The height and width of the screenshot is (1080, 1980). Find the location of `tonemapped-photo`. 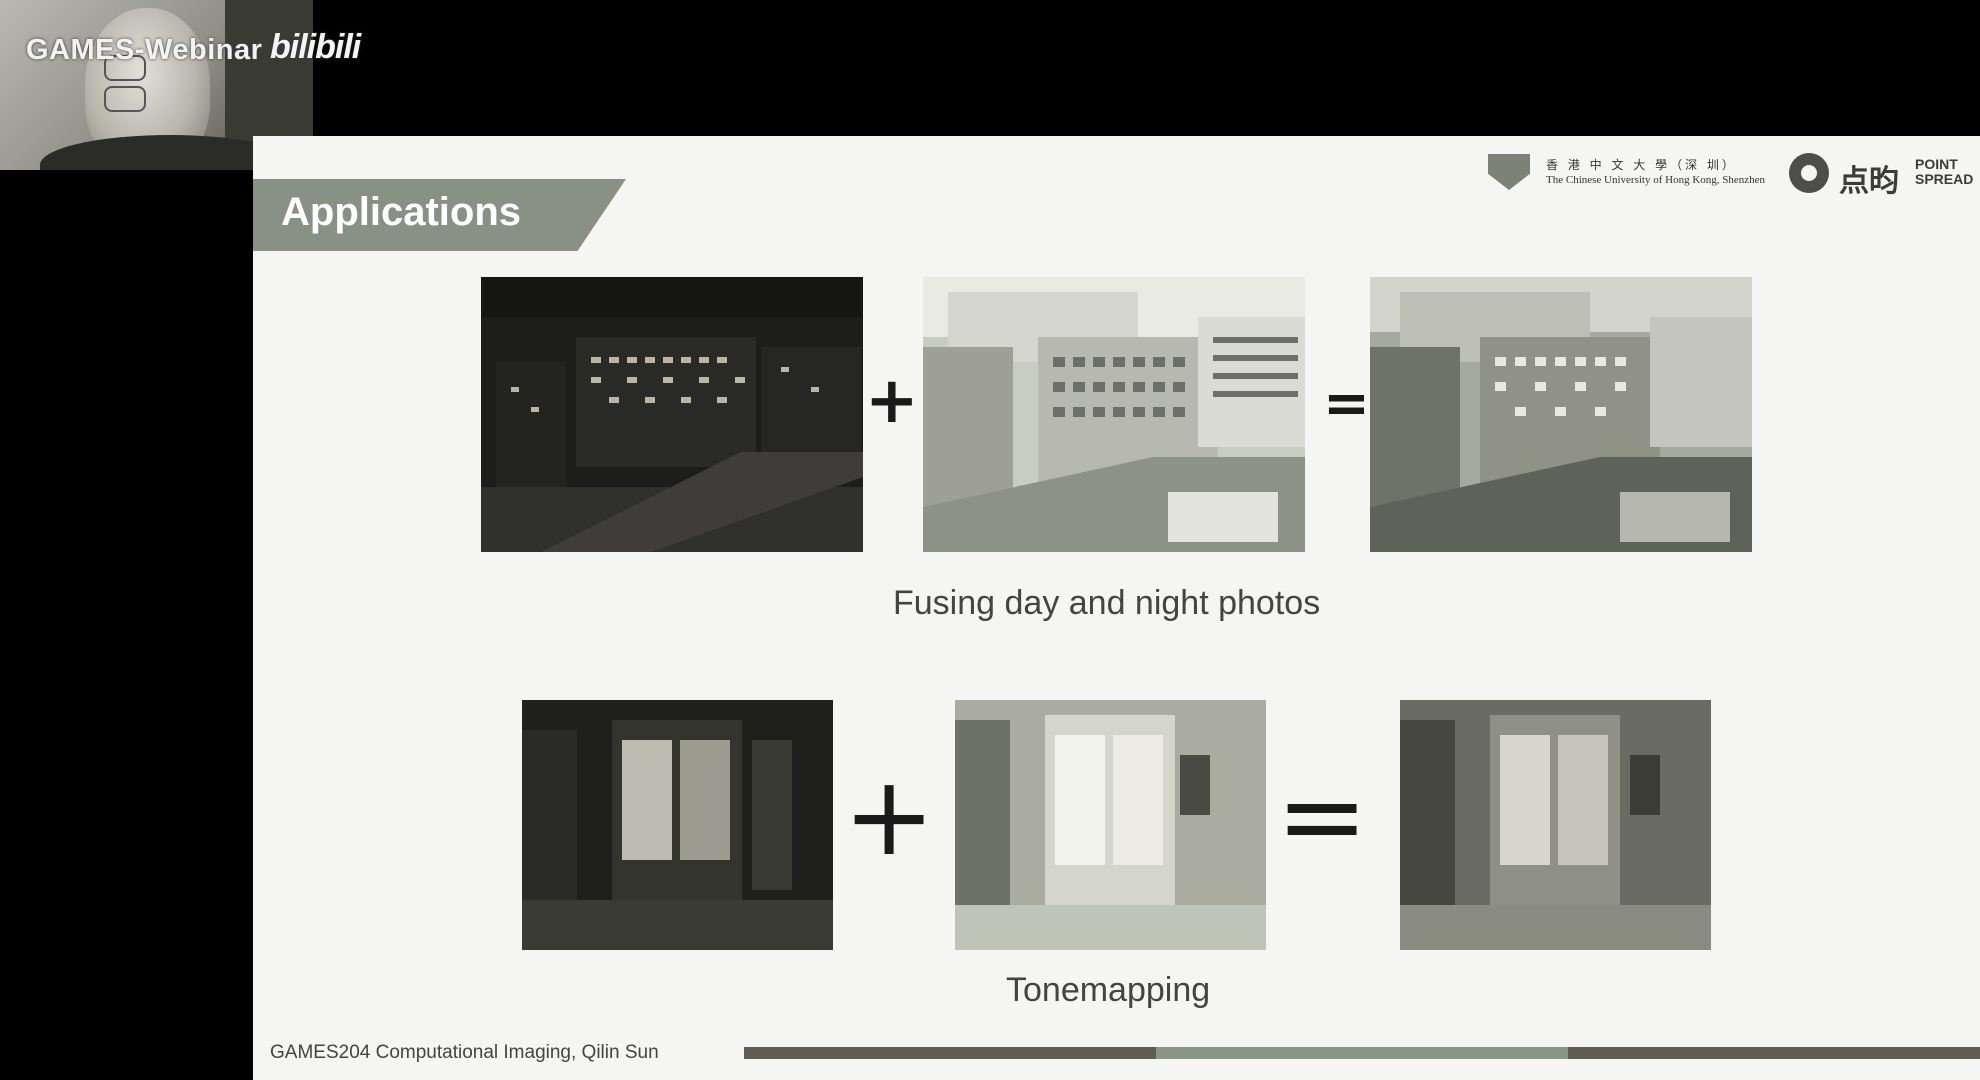

tonemapped-photo is located at coordinates (1555, 825).